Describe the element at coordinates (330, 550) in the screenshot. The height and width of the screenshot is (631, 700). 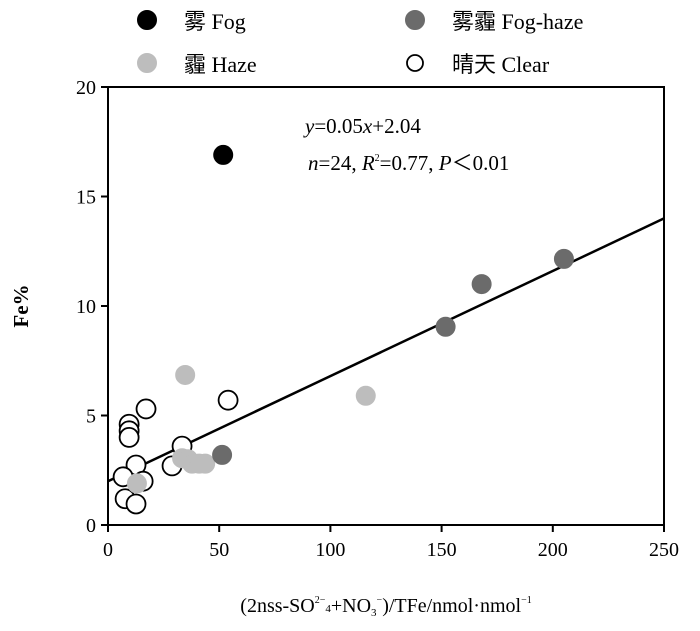
I see `x-tick-label: 100` at that location.